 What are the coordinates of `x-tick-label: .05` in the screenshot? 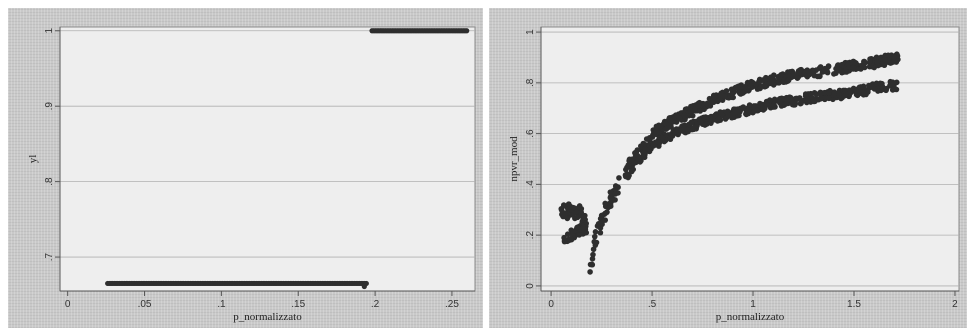 It's located at (145, 304).